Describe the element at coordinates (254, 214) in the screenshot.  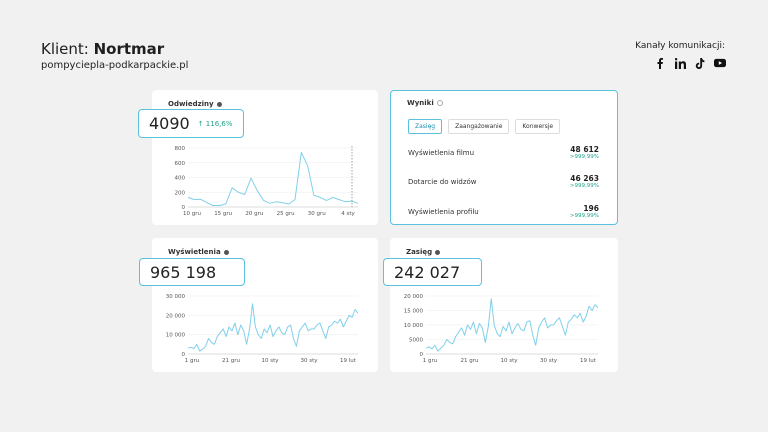
I see `x-tick-label: 20 gru` at that location.